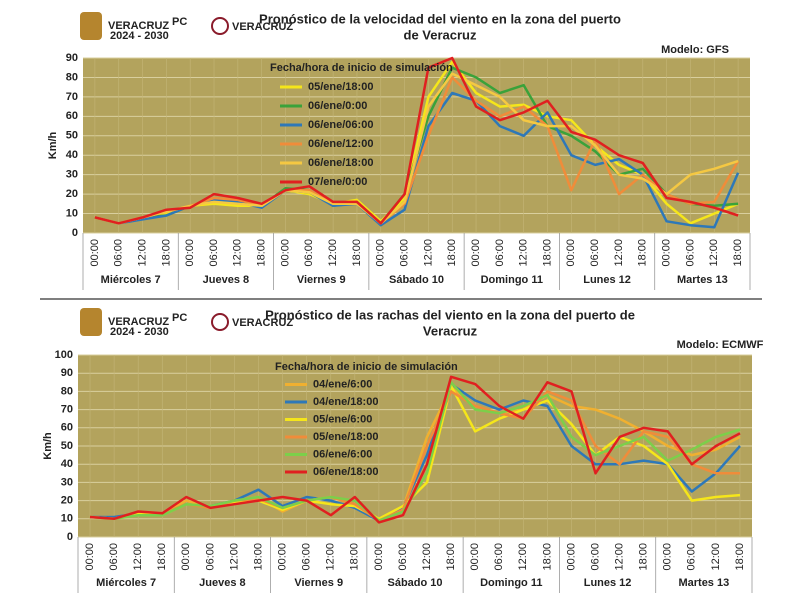  I want to click on legend-label: 04/ene/6:00, so click(342, 384).